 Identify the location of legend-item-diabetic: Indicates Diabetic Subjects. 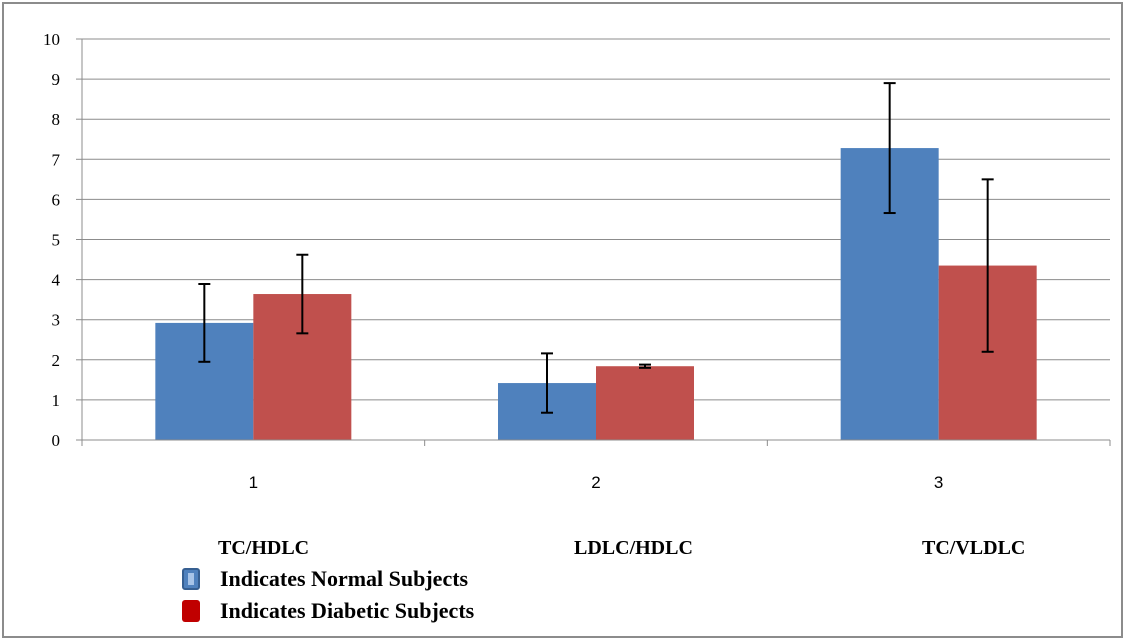
(328, 611).